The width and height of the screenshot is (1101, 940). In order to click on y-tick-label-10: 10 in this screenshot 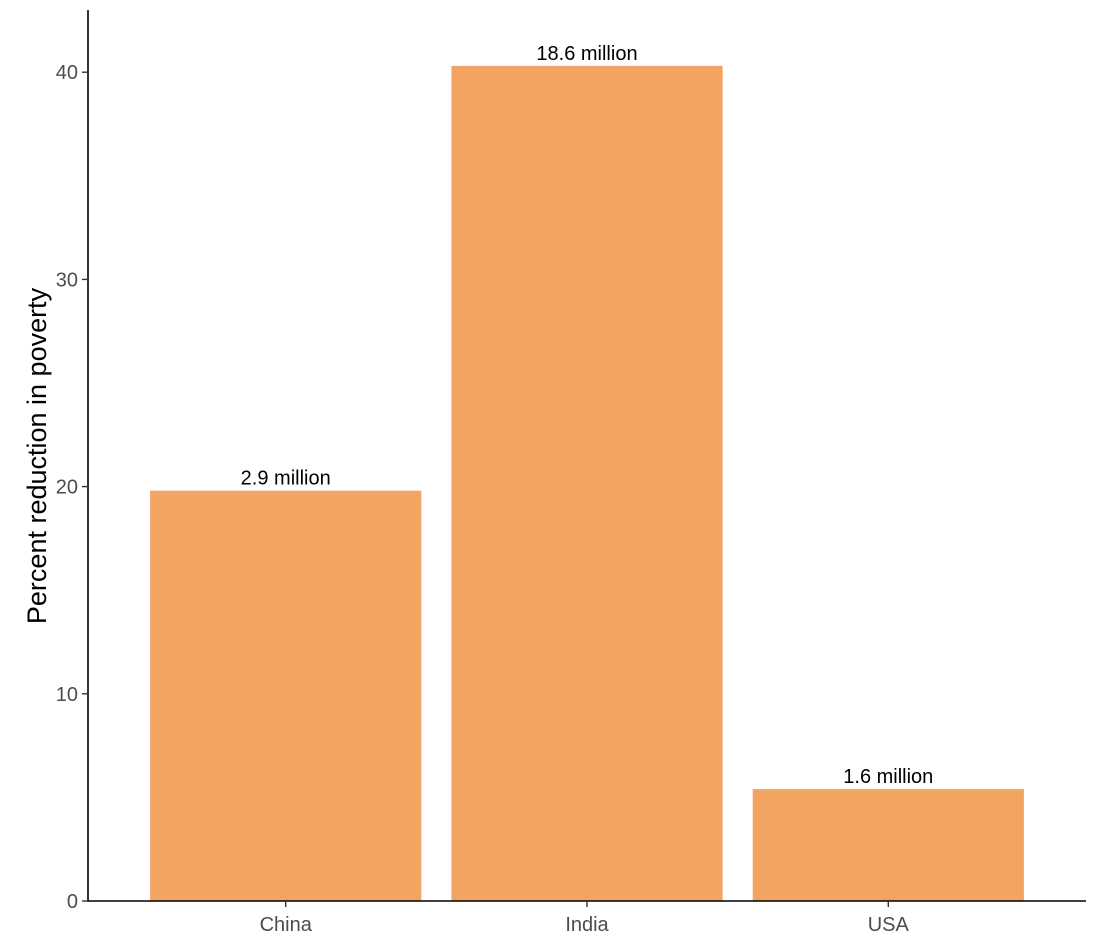, I will do `click(67, 695)`.